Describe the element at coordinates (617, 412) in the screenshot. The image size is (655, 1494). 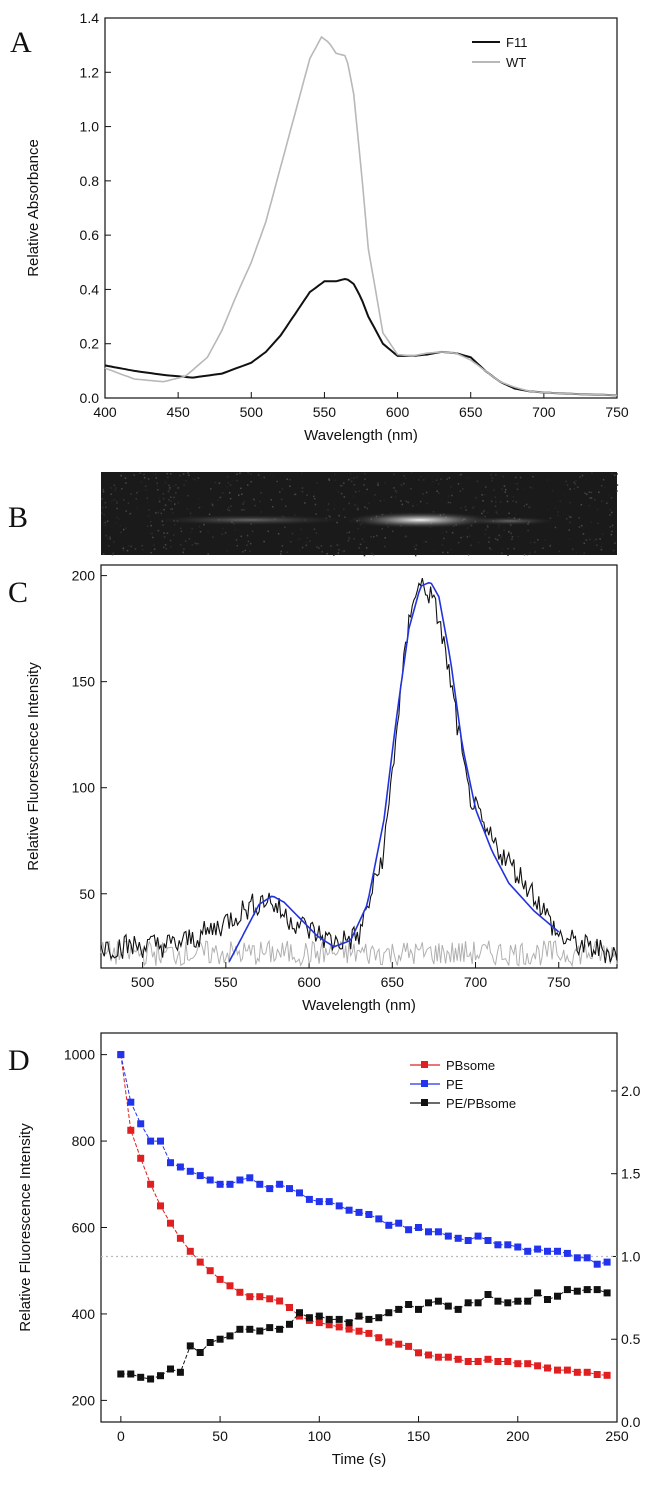
I see `x-tick-label: 750` at that location.